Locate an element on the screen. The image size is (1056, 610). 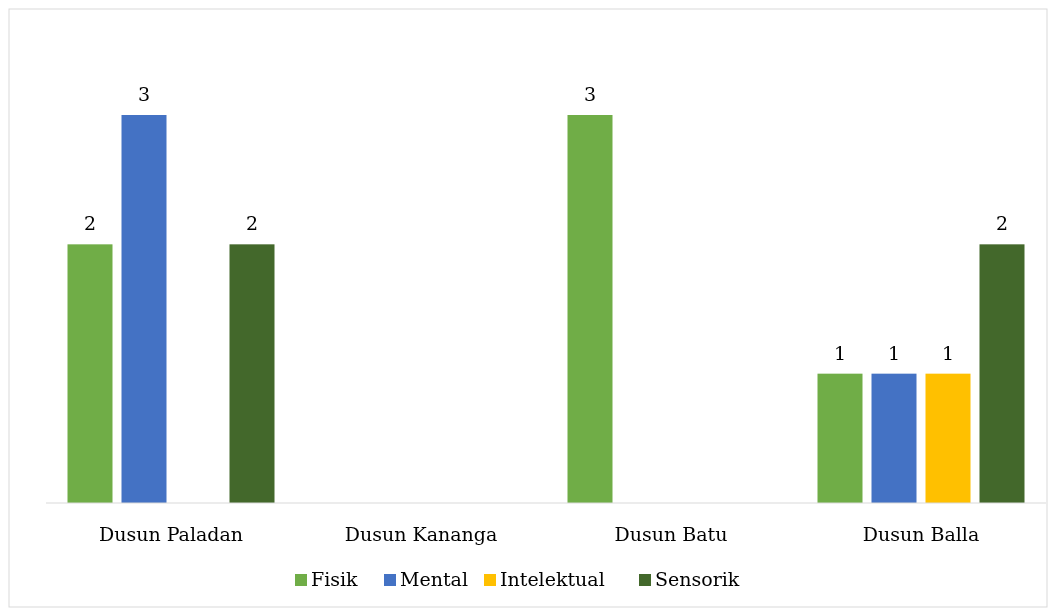
x-tick-label: Dusun Batu is located at coordinates (671, 534).